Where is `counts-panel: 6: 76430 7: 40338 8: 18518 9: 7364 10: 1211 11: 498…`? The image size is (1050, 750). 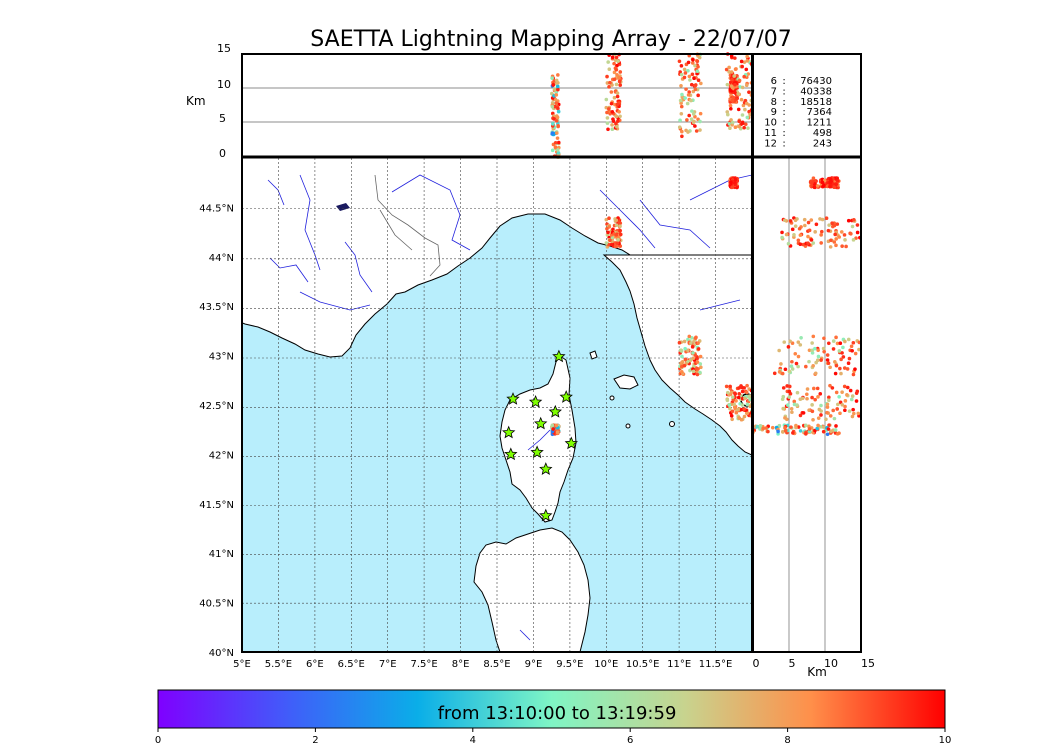 counts-panel: 6: 76430 7: 40338 8: 18518 9: 7364 10: 1211 11: 498… is located at coordinates (807, 105).